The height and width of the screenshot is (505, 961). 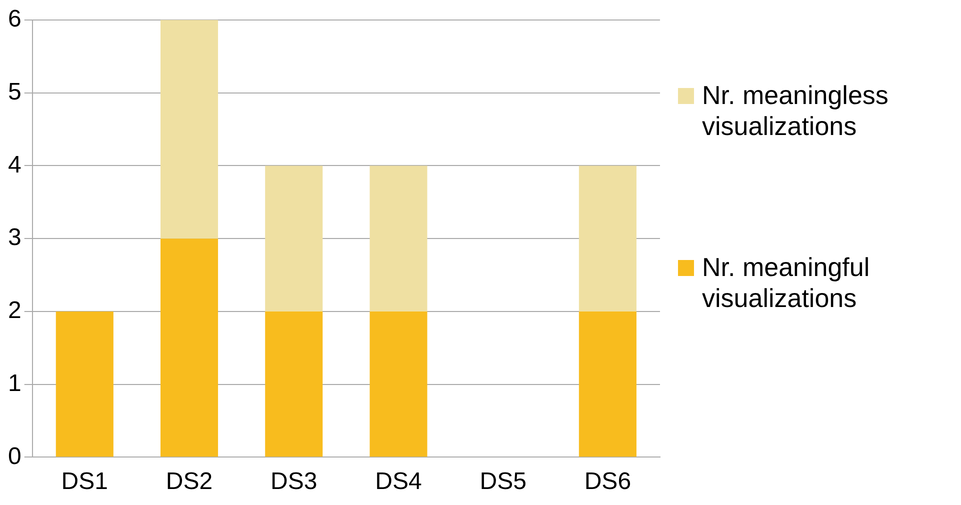 What do you see at coordinates (15, 19) in the screenshot?
I see `y-tick-label: 6` at bounding box center [15, 19].